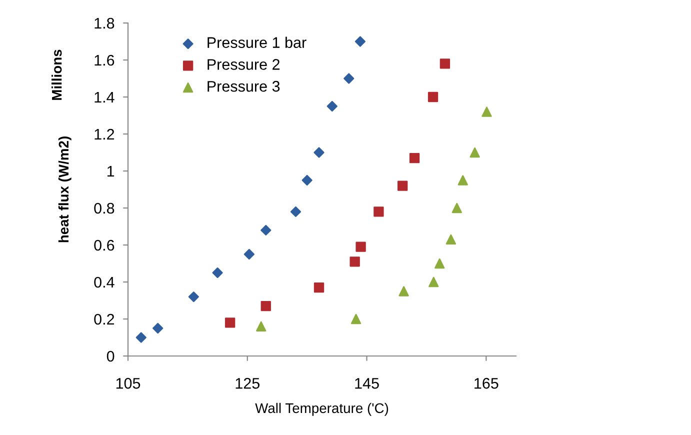  I want to click on x-tick-label: 165, so click(486, 383).